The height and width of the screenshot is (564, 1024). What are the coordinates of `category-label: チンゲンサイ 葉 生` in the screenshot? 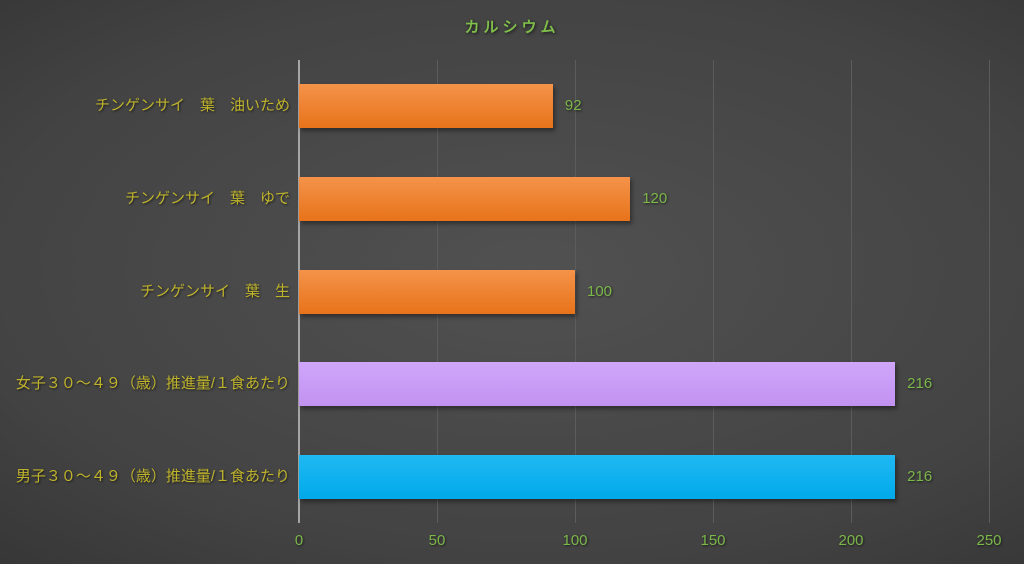 It's located at (214, 291).